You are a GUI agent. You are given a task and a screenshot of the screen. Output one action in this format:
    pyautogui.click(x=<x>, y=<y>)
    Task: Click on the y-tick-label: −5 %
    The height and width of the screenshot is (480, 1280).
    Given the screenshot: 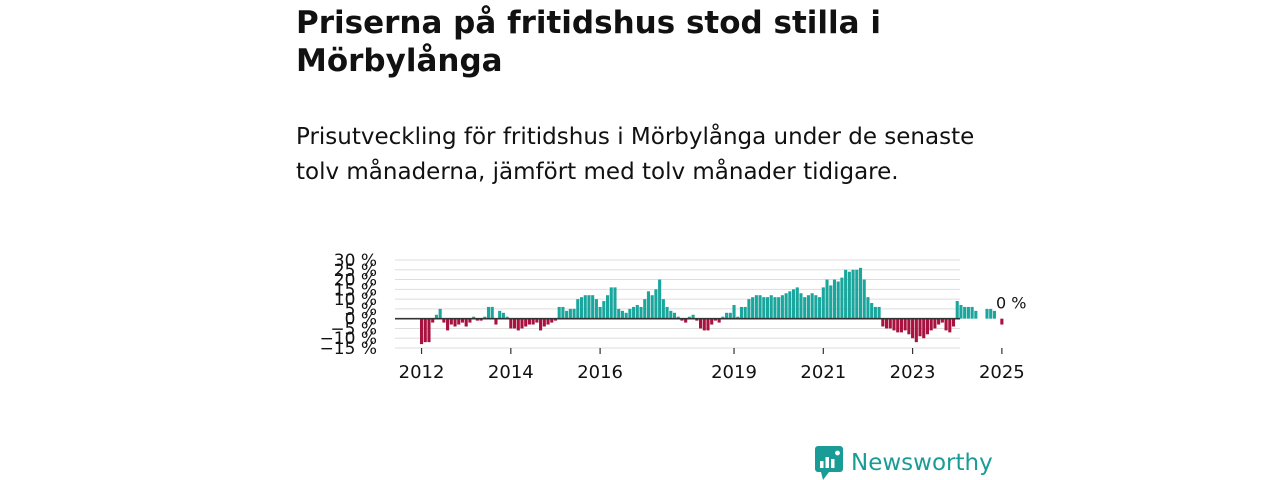 What is the action you would take?
    pyautogui.click(x=353, y=329)
    